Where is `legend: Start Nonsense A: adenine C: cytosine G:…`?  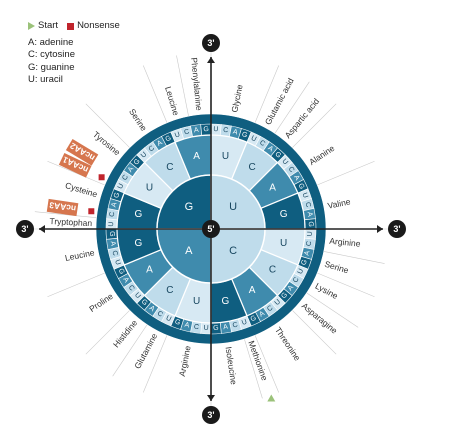 legend: Start Nonsense A: adenine C: cytosine G:… is located at coordinates (74, 53).